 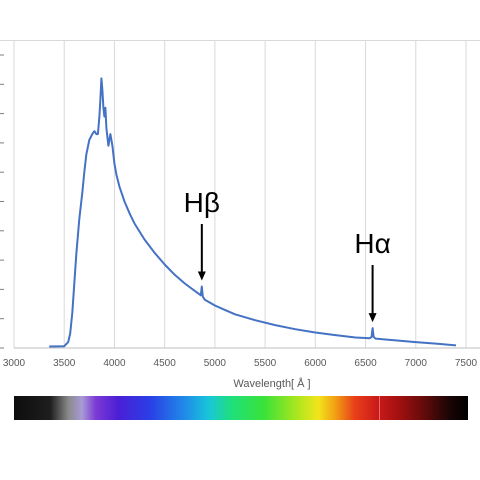 What do you see at coordinates (372, 243) in the screenshot?
I see `annotation-label: Hα` at bounding box center [372, 243].